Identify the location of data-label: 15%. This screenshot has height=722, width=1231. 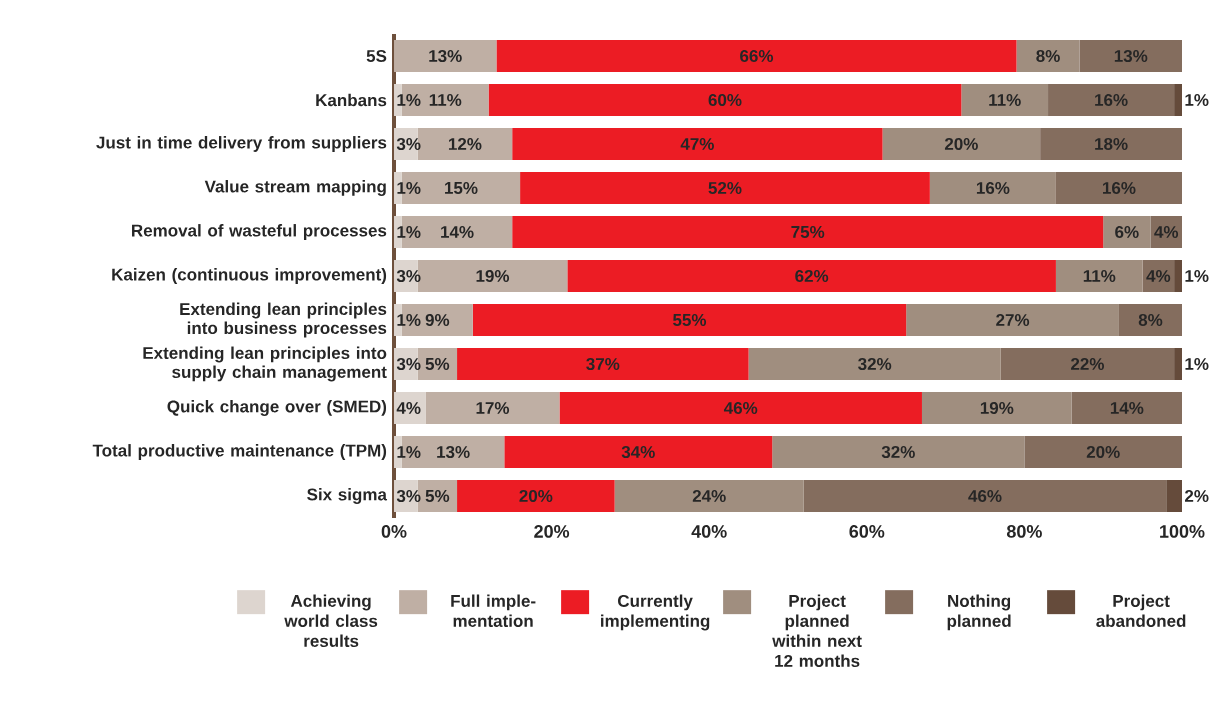
(461, 188).